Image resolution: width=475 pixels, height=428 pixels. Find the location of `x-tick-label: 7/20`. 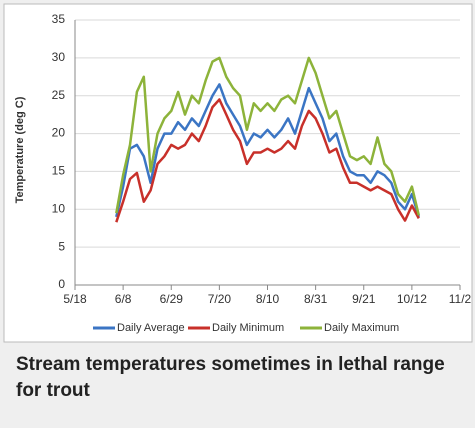

x-tick-label: 7/20 is located at coordinates (220, 299).